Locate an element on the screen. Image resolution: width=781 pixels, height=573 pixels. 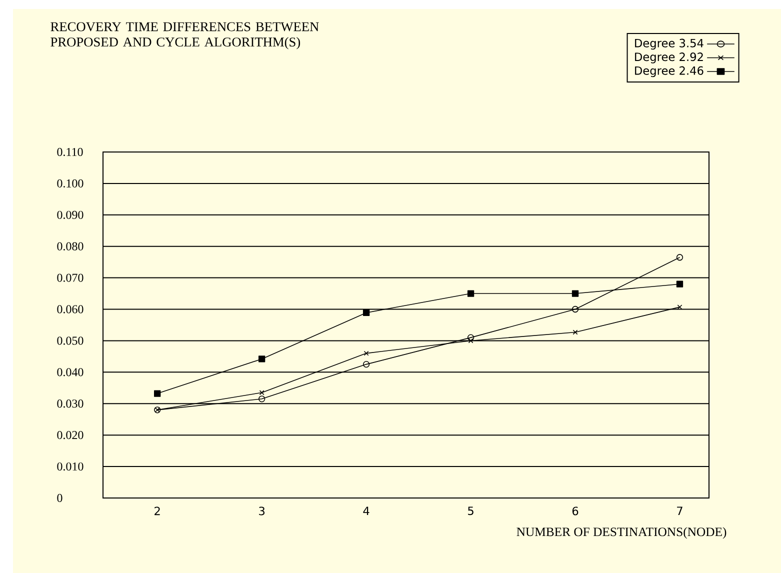
y-tick-label: 0.070 is located at coordinates (70, 278).